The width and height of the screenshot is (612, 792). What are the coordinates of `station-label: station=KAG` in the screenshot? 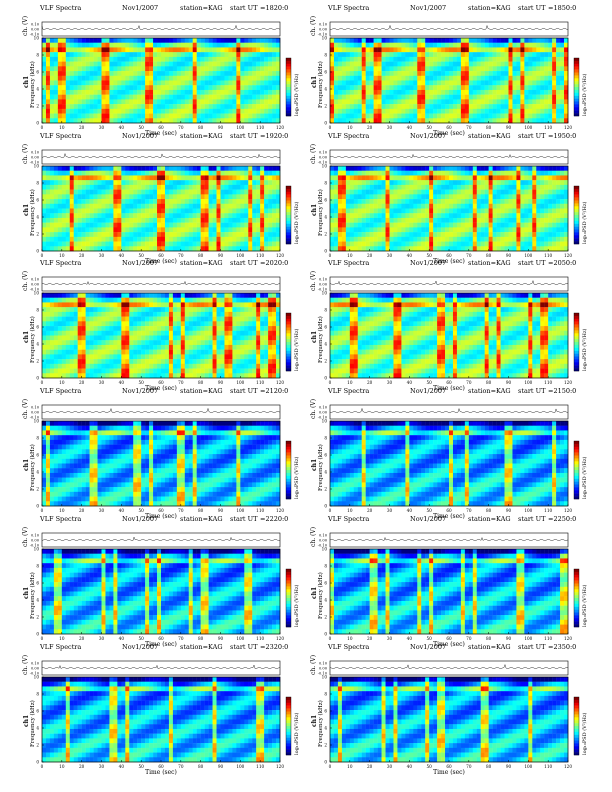 It's located at (201, 263).